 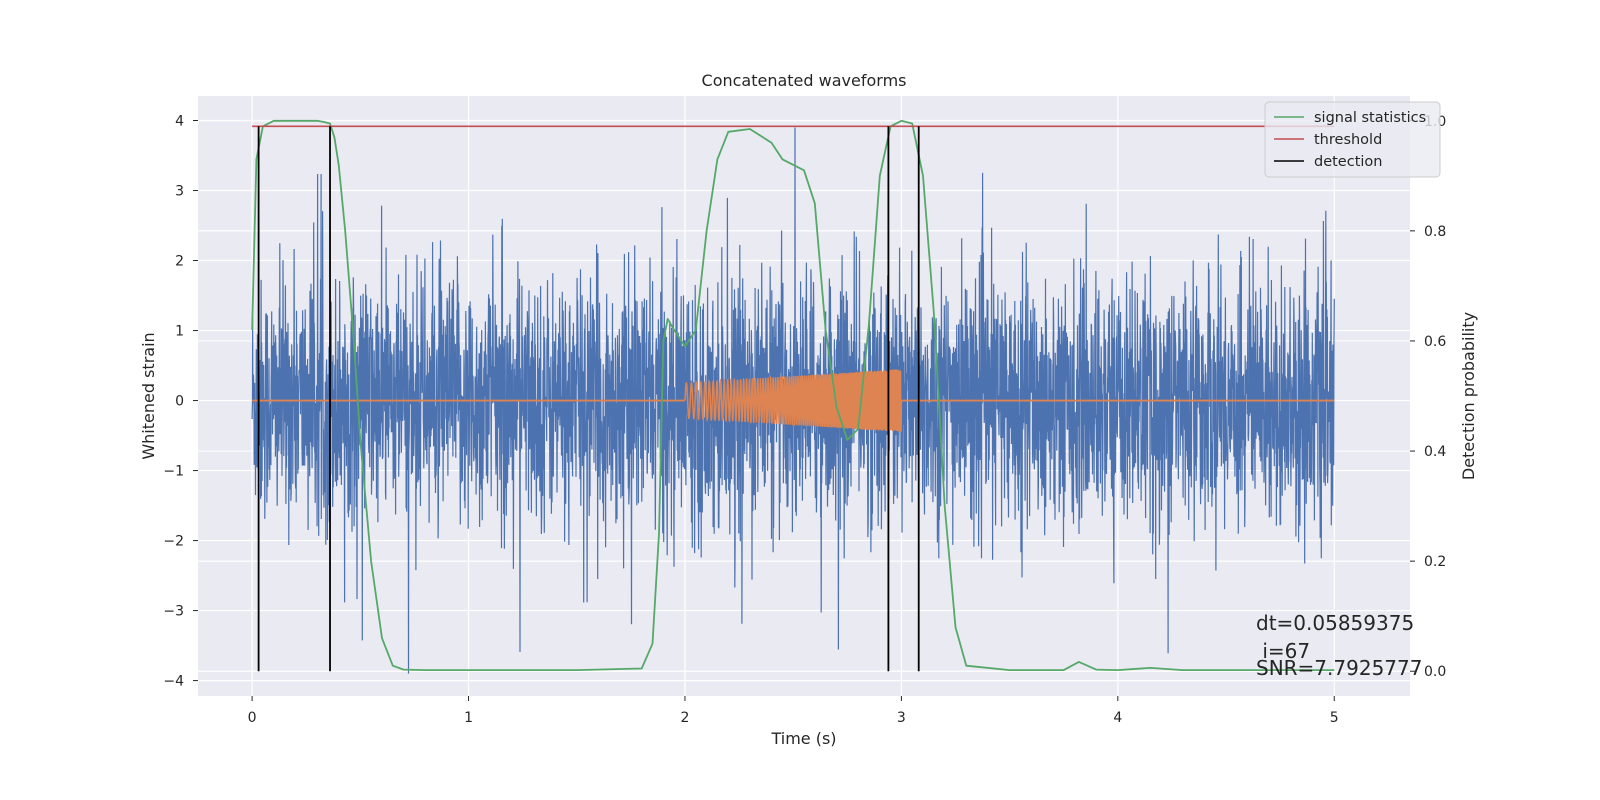 I want to click on x-tick-label: 2, so click(x=685, y=718).